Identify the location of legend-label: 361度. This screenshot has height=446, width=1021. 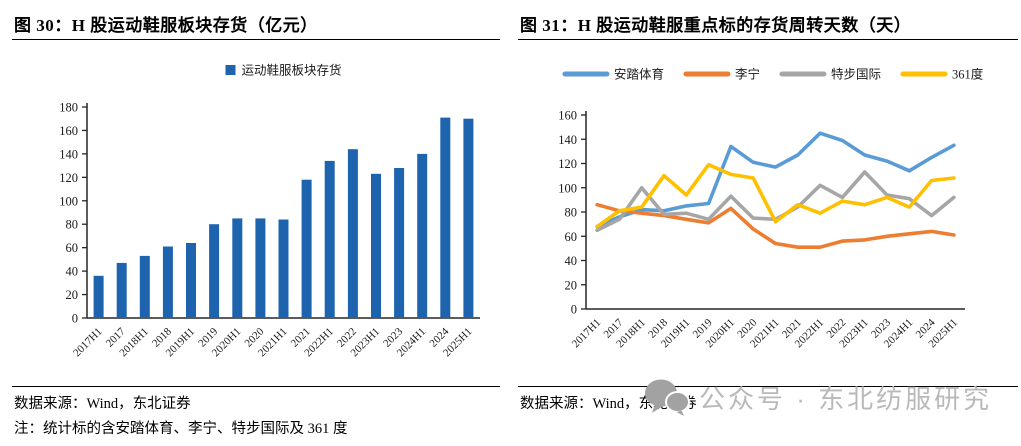
(968, 74).